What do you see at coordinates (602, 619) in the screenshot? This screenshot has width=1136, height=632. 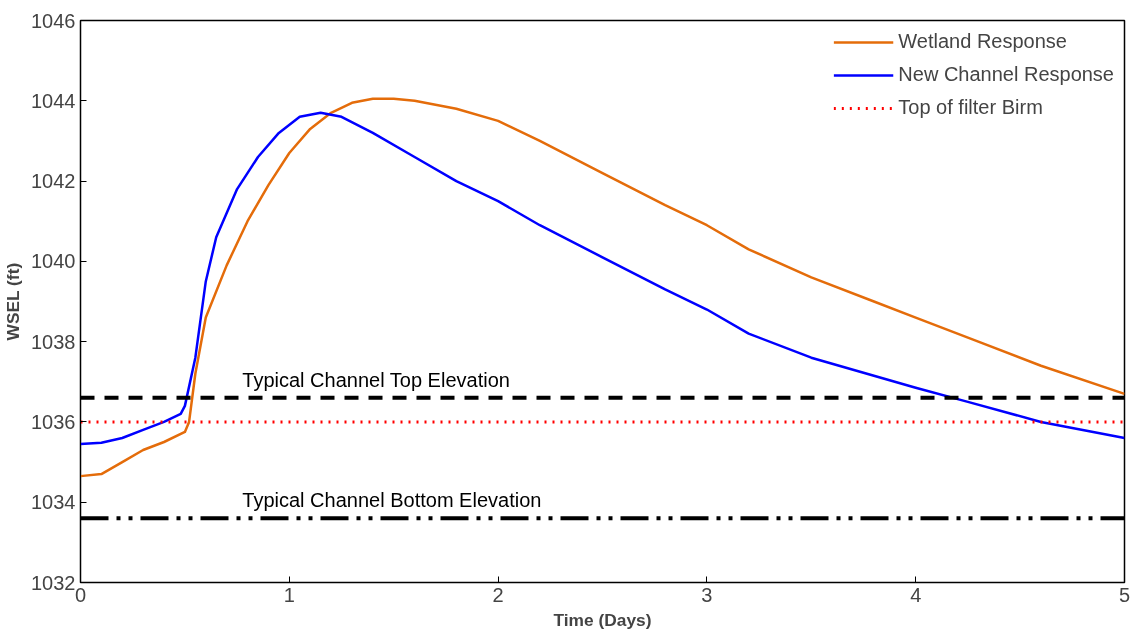 I see `x-axis-title: Time (Days)` at bounding box center [602, 619].